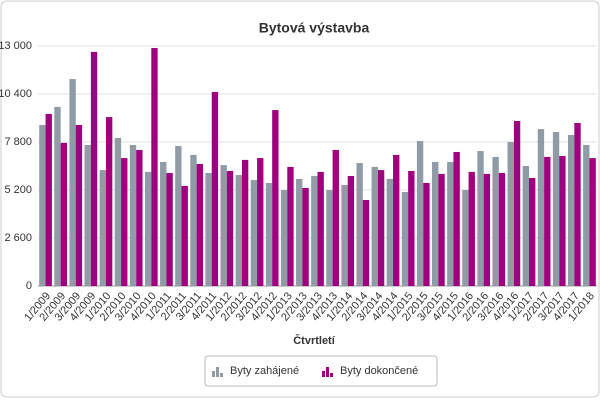 This screenshot has width=600, height=400. What do you see at coordinates (264, 371) in the screenshot?
I see `legend-label: Byty zahájené` at bounding box center [264, 371].